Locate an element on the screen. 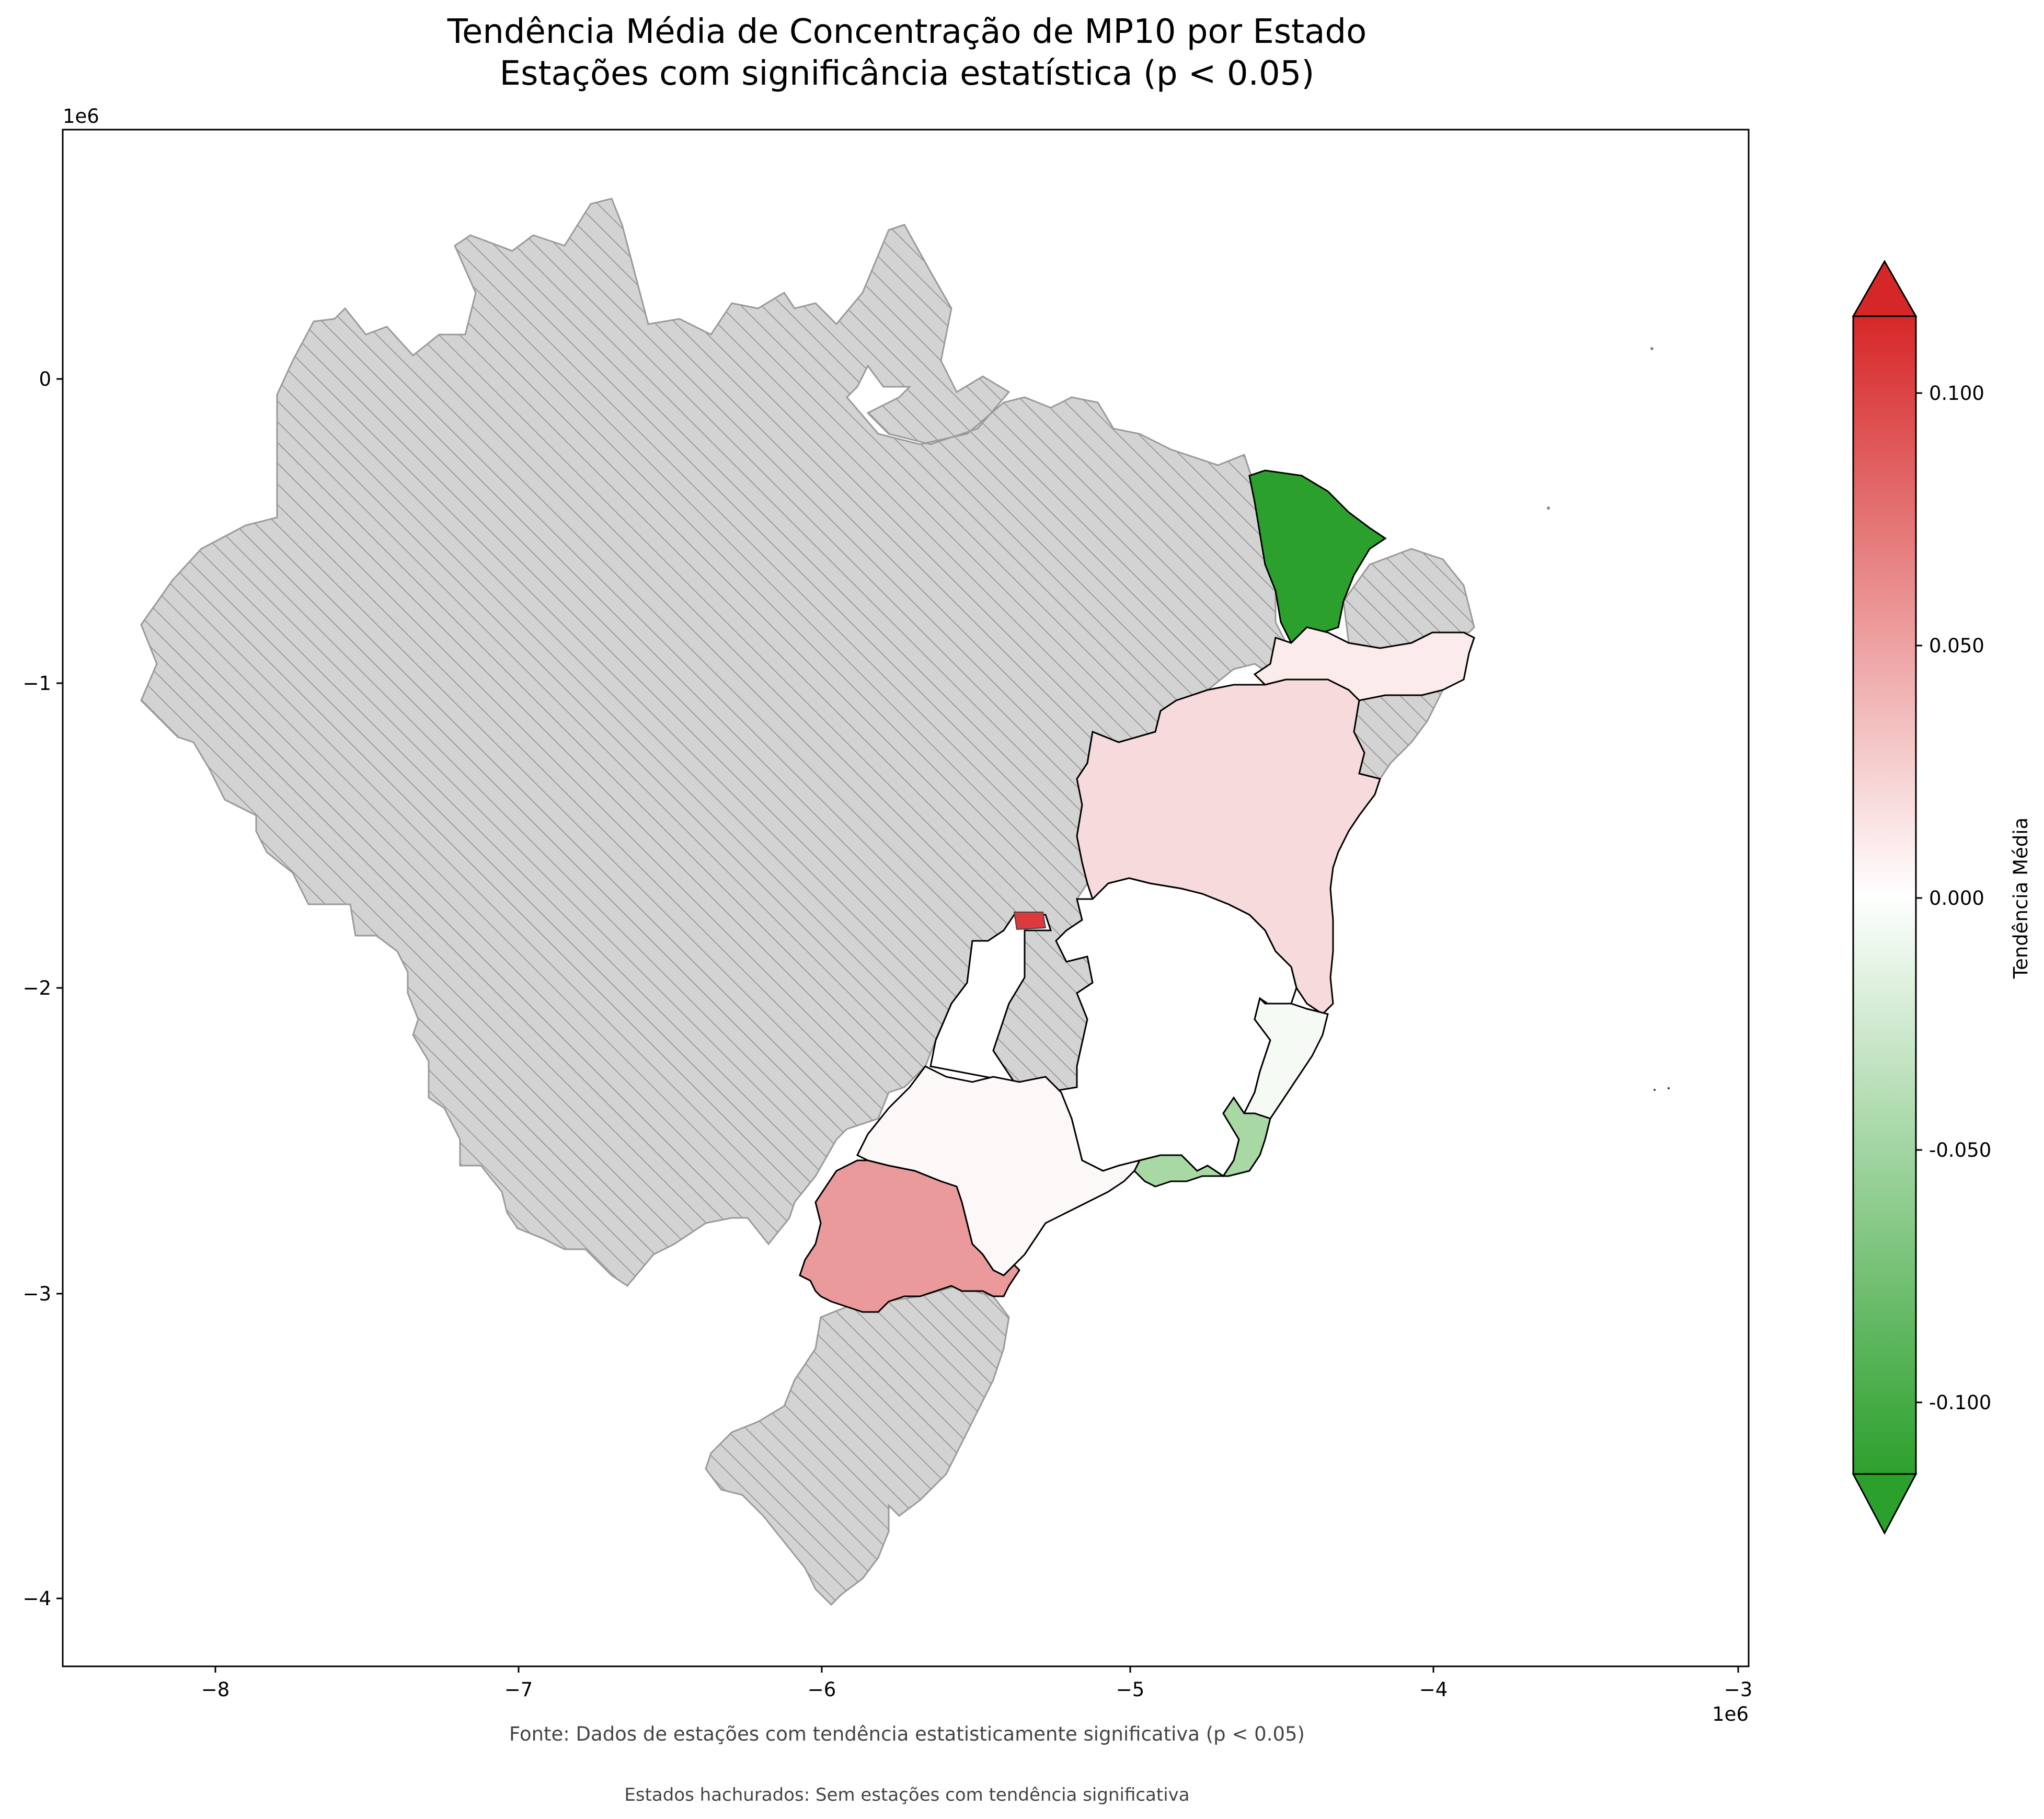  state-shape-parana is located at coordinates (909, 1236).